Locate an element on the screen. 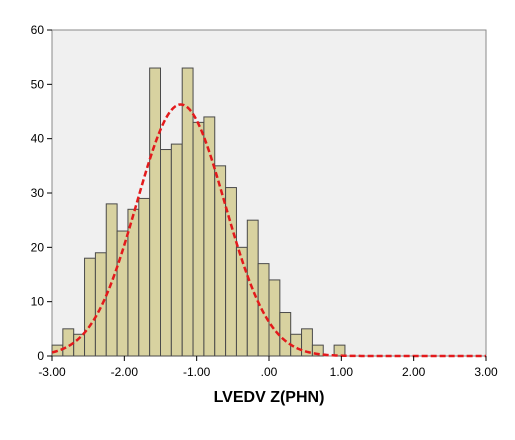 This screenshot has width=515, height=440. x-axis: -3.00 -2.00 -1.00 .00 1.00 2.00 3.00 is located at coordinates (268, 367).